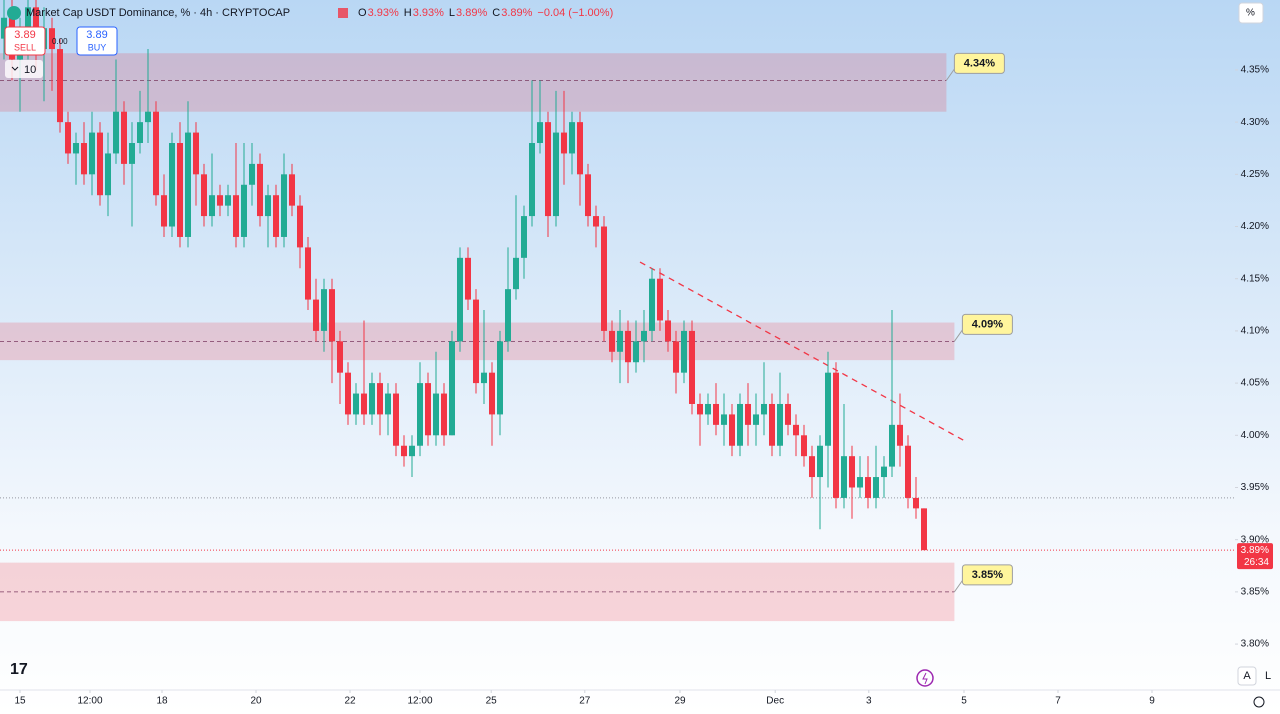 The height and width of the screenshot is (714, 1280). What do you see at coordinates (1255, 331) in the screenshot?
I see `y-tick-label: 4.10%` at bounding box center [1255, 331].